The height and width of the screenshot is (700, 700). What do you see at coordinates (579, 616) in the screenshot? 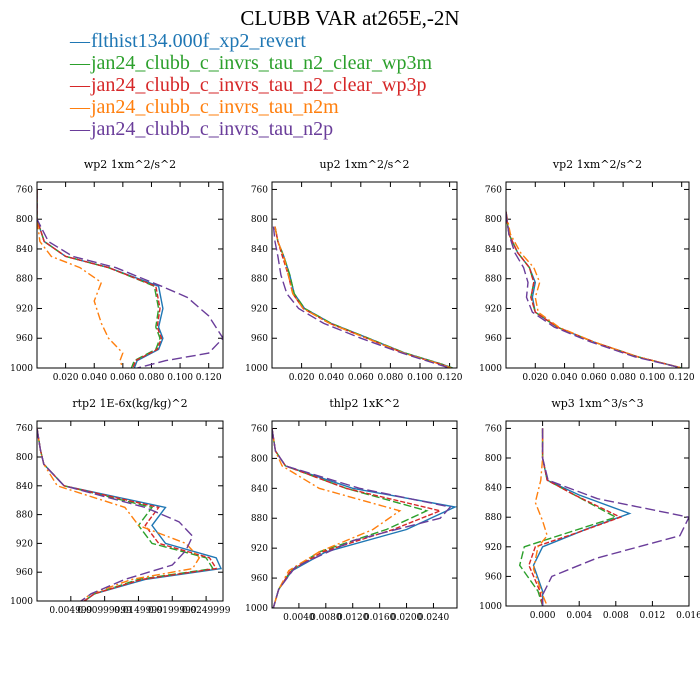
I see `x-tick-label: 0.004` at bounding box center [579, 616].